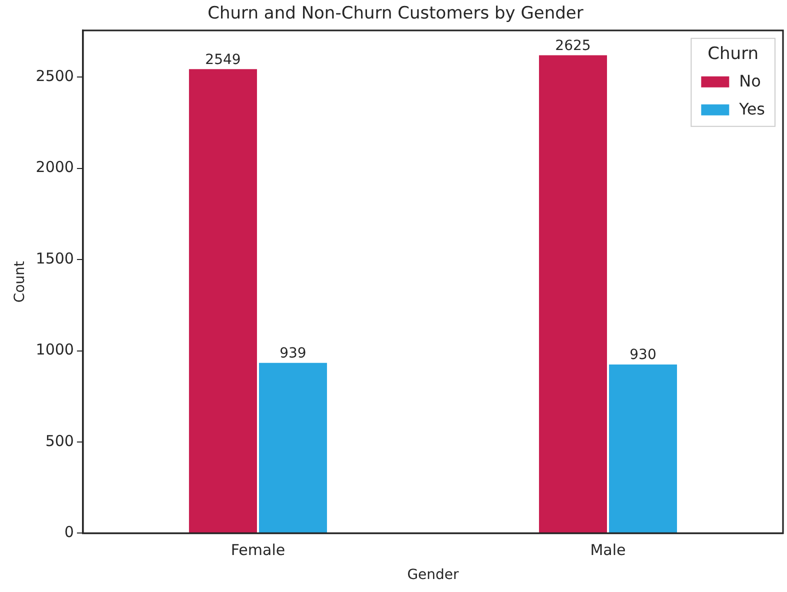 This screenshot has width=787, height=592. What do you see at coordinates (733, 54) in the screenshot?
I see `legend-title: Churn` at bounding box center [733, 54].